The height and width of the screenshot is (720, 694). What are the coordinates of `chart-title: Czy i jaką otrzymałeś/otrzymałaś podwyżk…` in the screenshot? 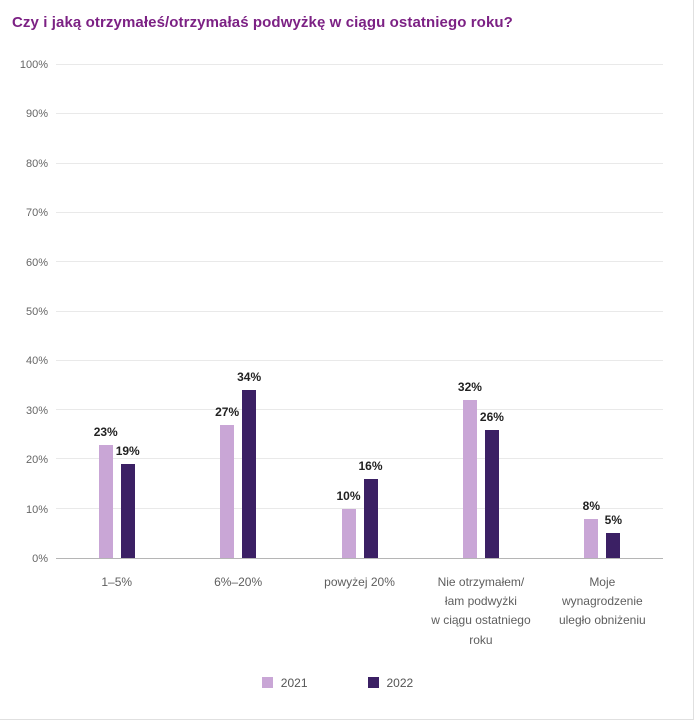 It's located at (262, 22).